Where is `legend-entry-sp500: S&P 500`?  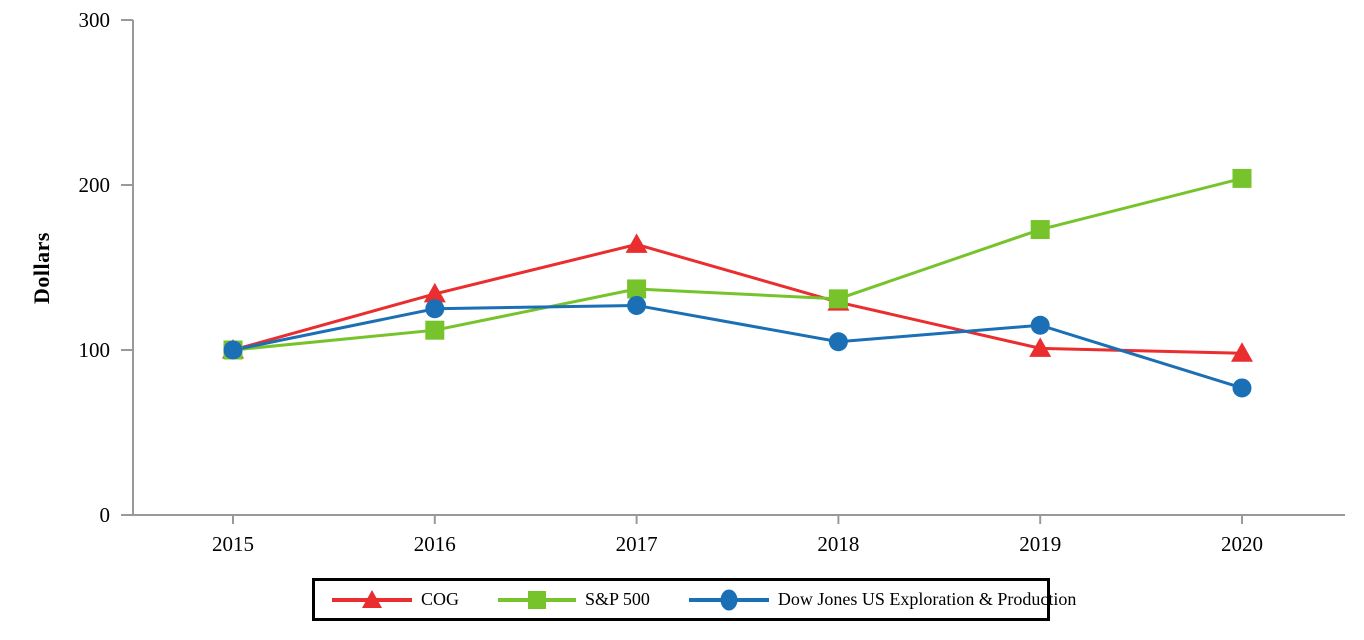
legend-entry-sp500: S&P 500 is located at coordinates (573, 600).